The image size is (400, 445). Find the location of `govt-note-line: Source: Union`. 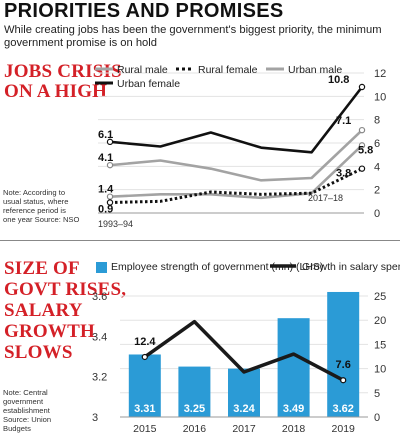

govt-note-line: Source: Union is located at coordinates (27, 419).